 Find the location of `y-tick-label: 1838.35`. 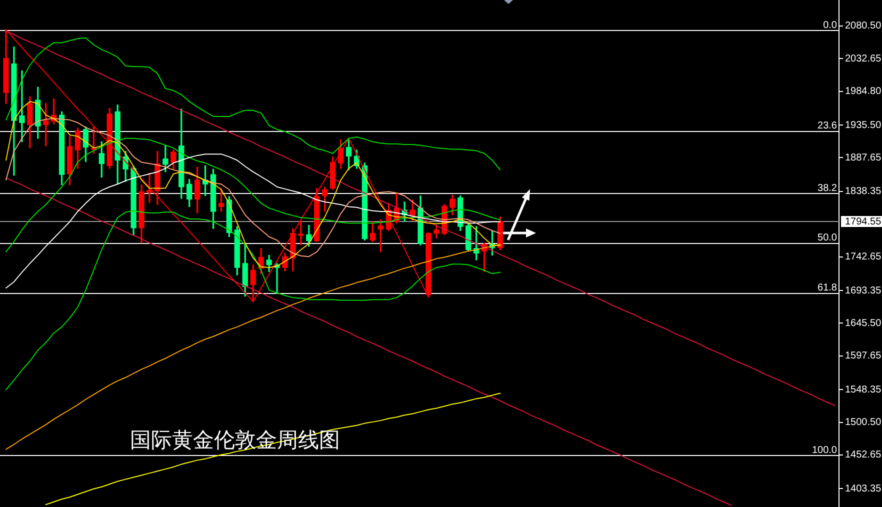

y-tick-label: 1838.35 is located at coordinates (863, 192).